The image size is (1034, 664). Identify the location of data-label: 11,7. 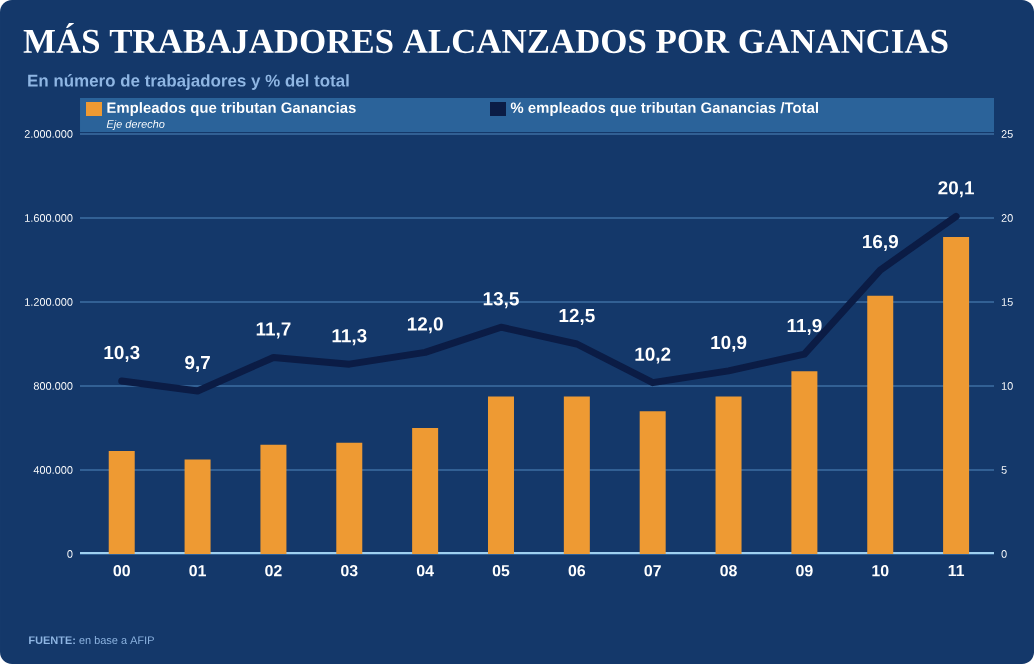
(273, 330).